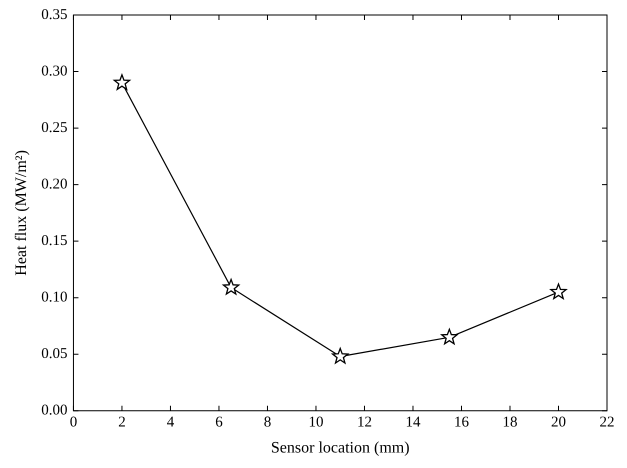 The image size is (627, 468). What do you see at coordinates (340, 448) in the screenshot?
I see `x-axis-title: Sensor location (mm)` at bounding box center [340, 448].